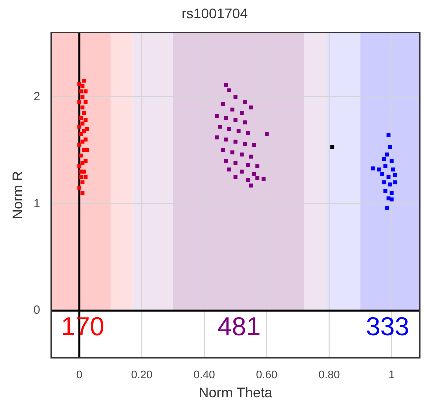 The height and width of the screenshot is (404, 424). What do you see at coordinates (37, 310) in the screenshot?
I see `y-tick-label: 0` at bounding box center [37, 310].